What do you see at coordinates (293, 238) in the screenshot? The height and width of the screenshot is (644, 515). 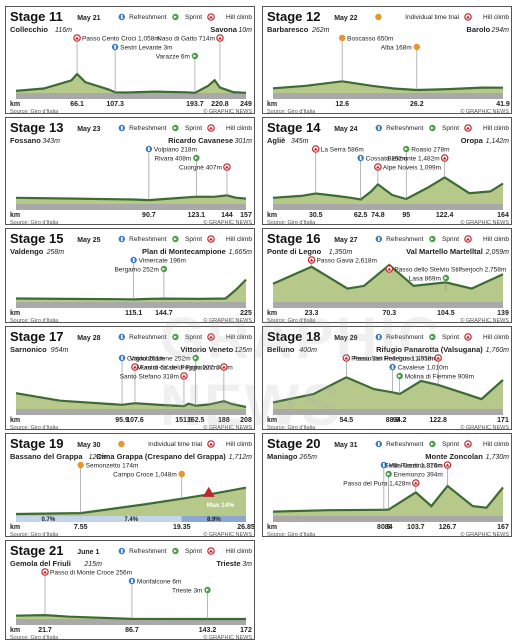 I see `stage-title: Stage 16` at bounding box center [293, 238].